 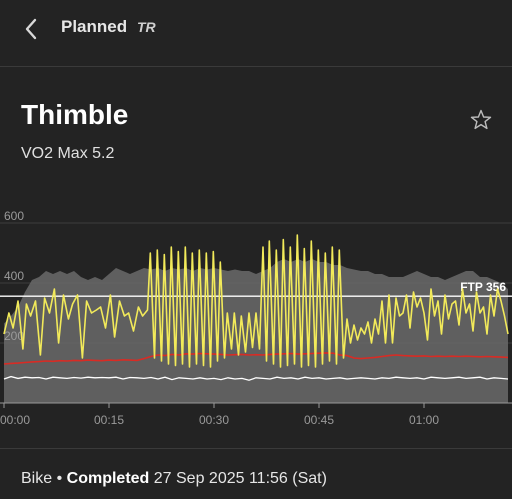 I want to click on svg-text: TR, so click(x=147, y=27).